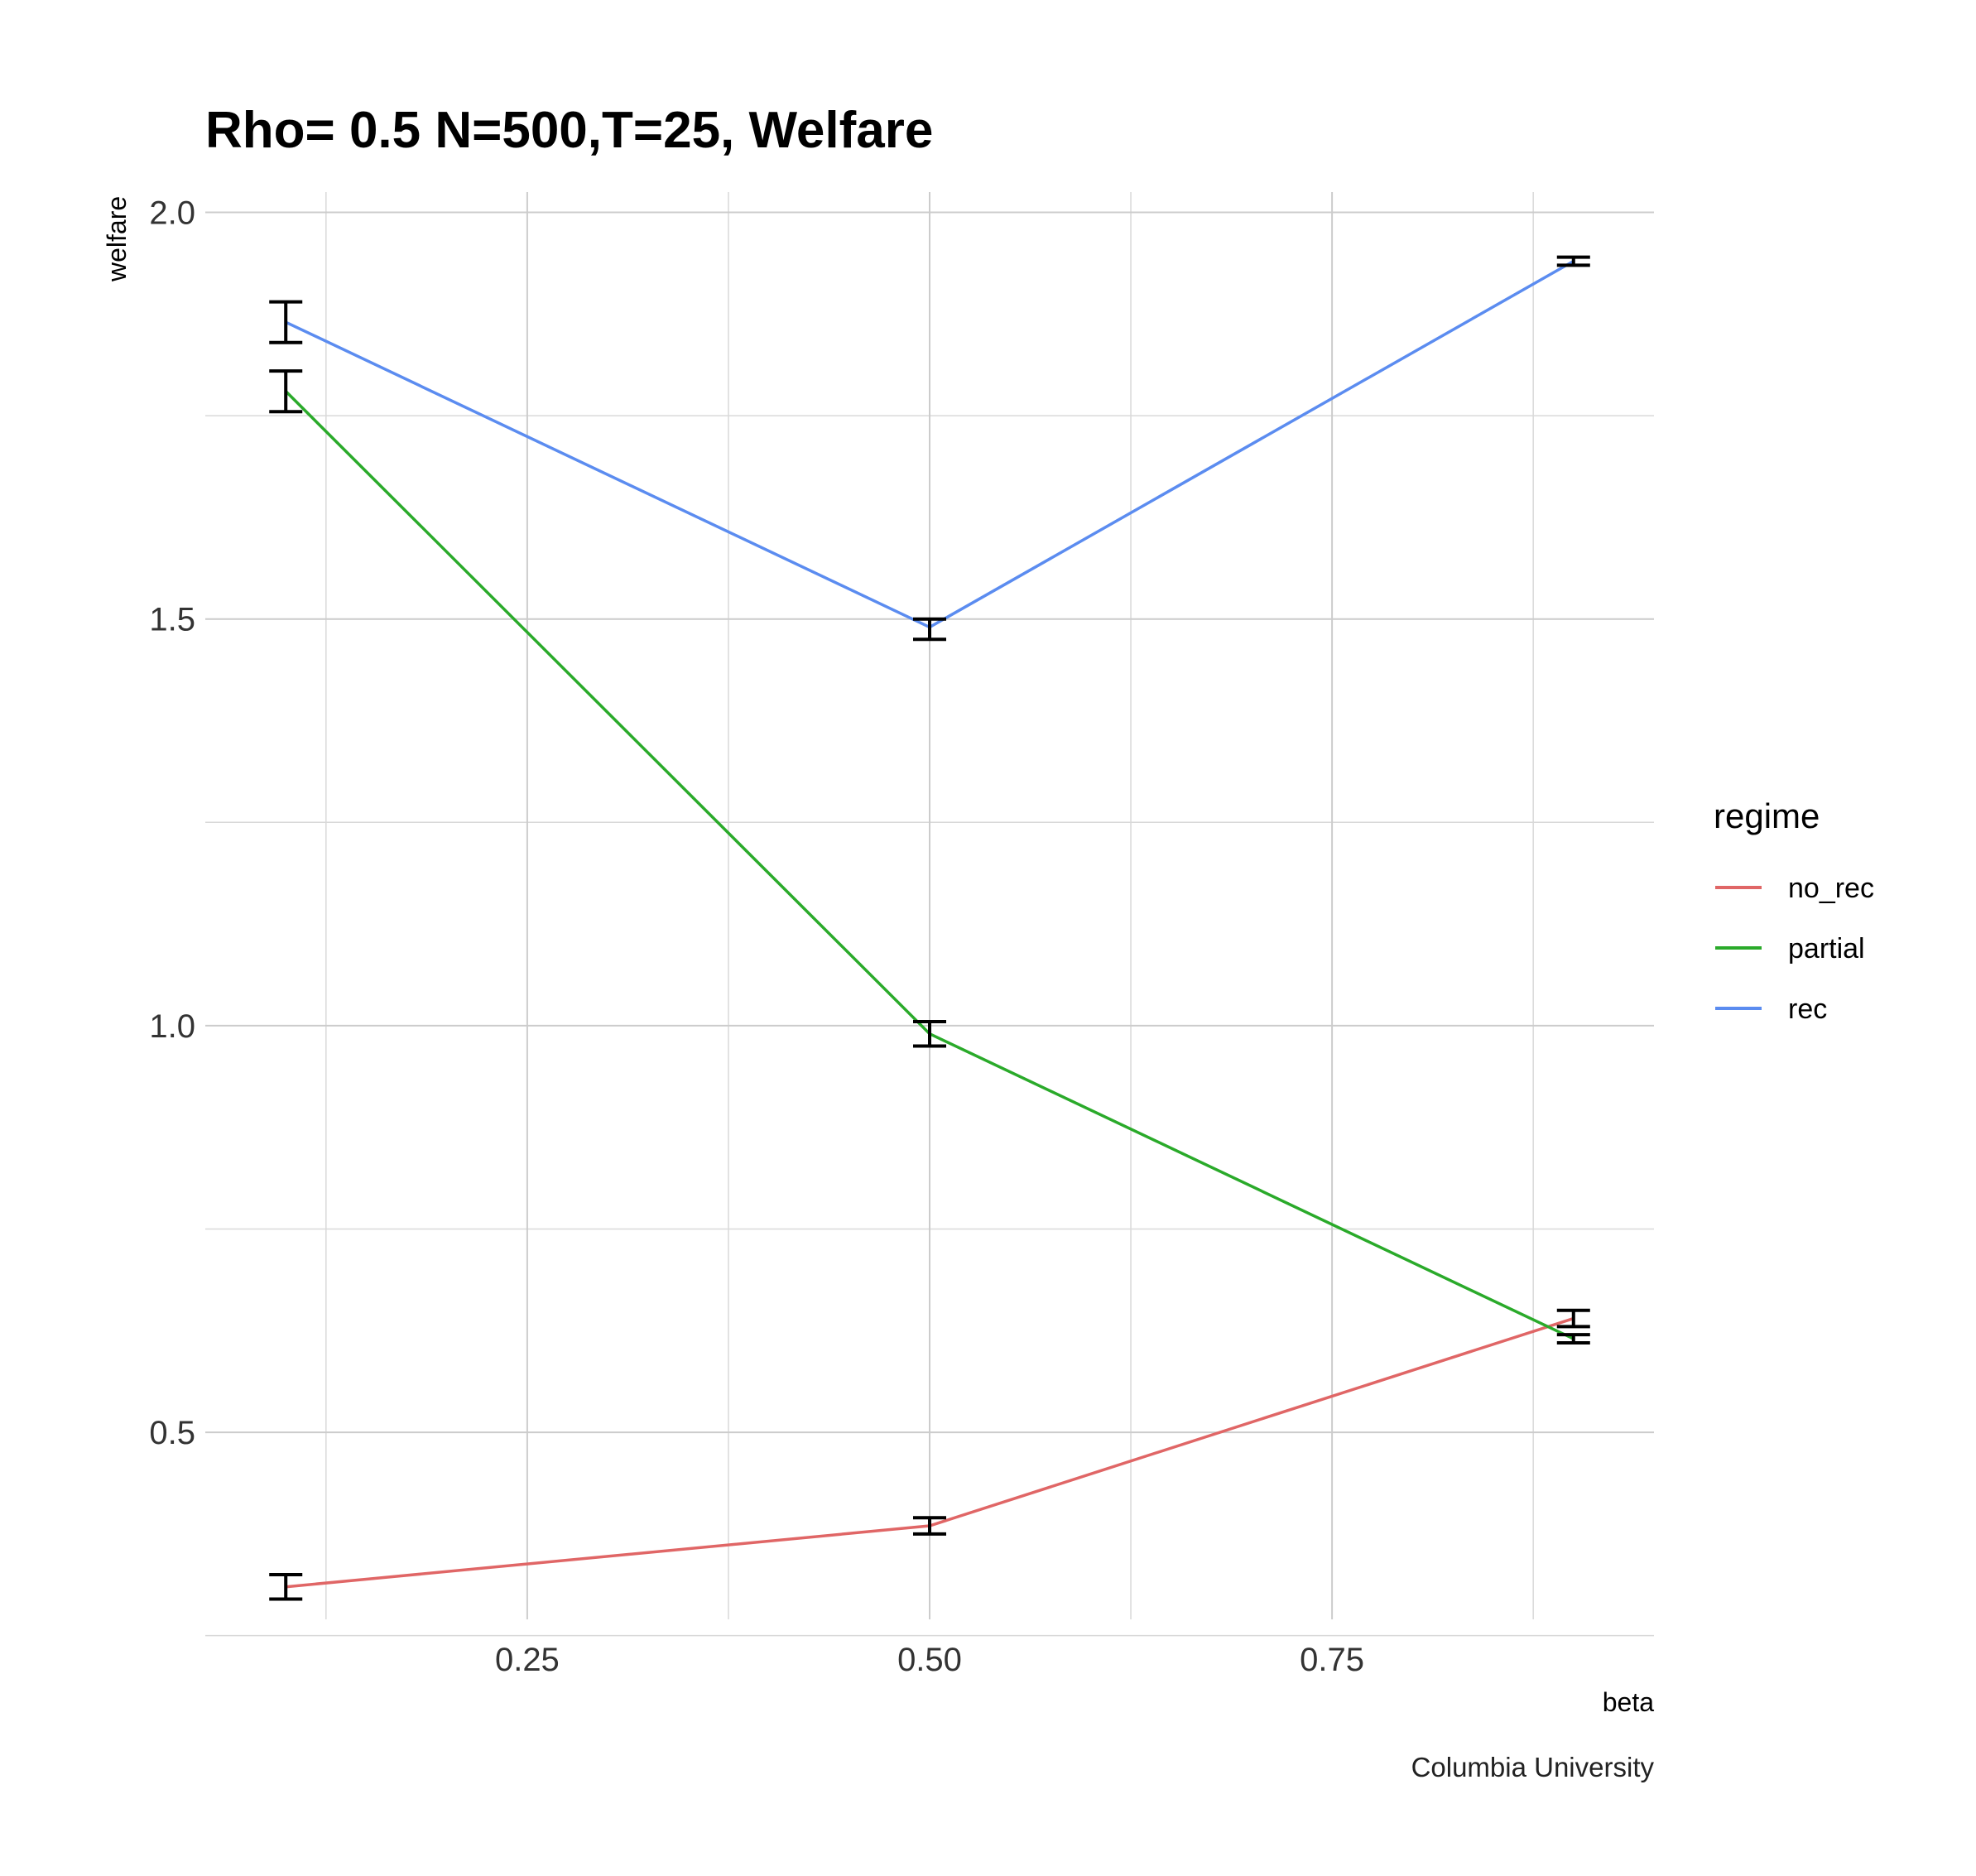 The image size is (1976, 1876). What do you see at coordinates (569, 131) in the screenshot?
I see `chart-title: Rho= 0.5 N=500,T=25, Welfare` at bounding box center [569, 131].